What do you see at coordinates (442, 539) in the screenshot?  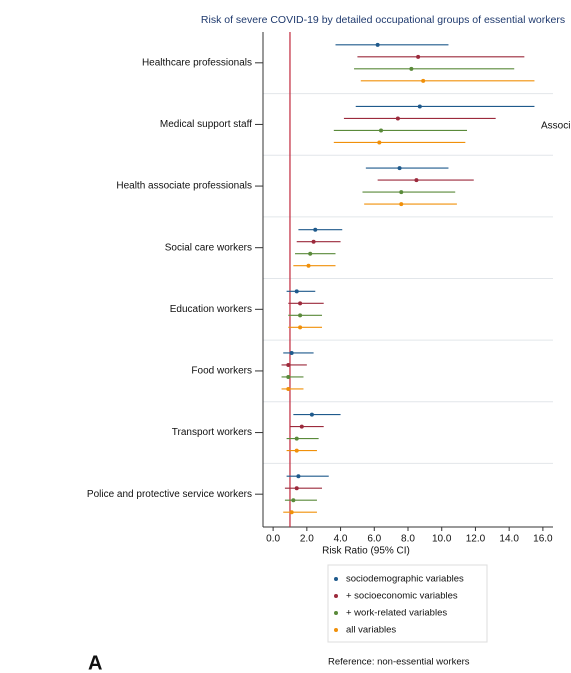 I see `x-tick-label: 10.0` at bounding box center [442, 539].